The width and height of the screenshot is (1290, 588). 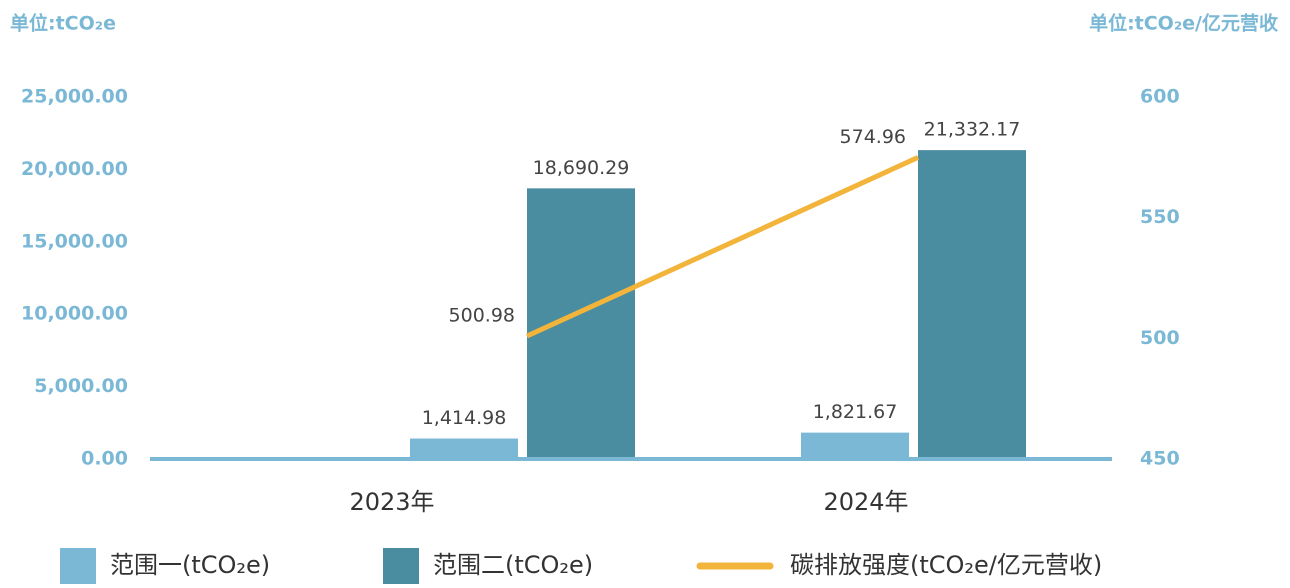 I want to click on legend-label: 碳排放强度(tCO₂e/亿元营收), so click(x=946, y=565).